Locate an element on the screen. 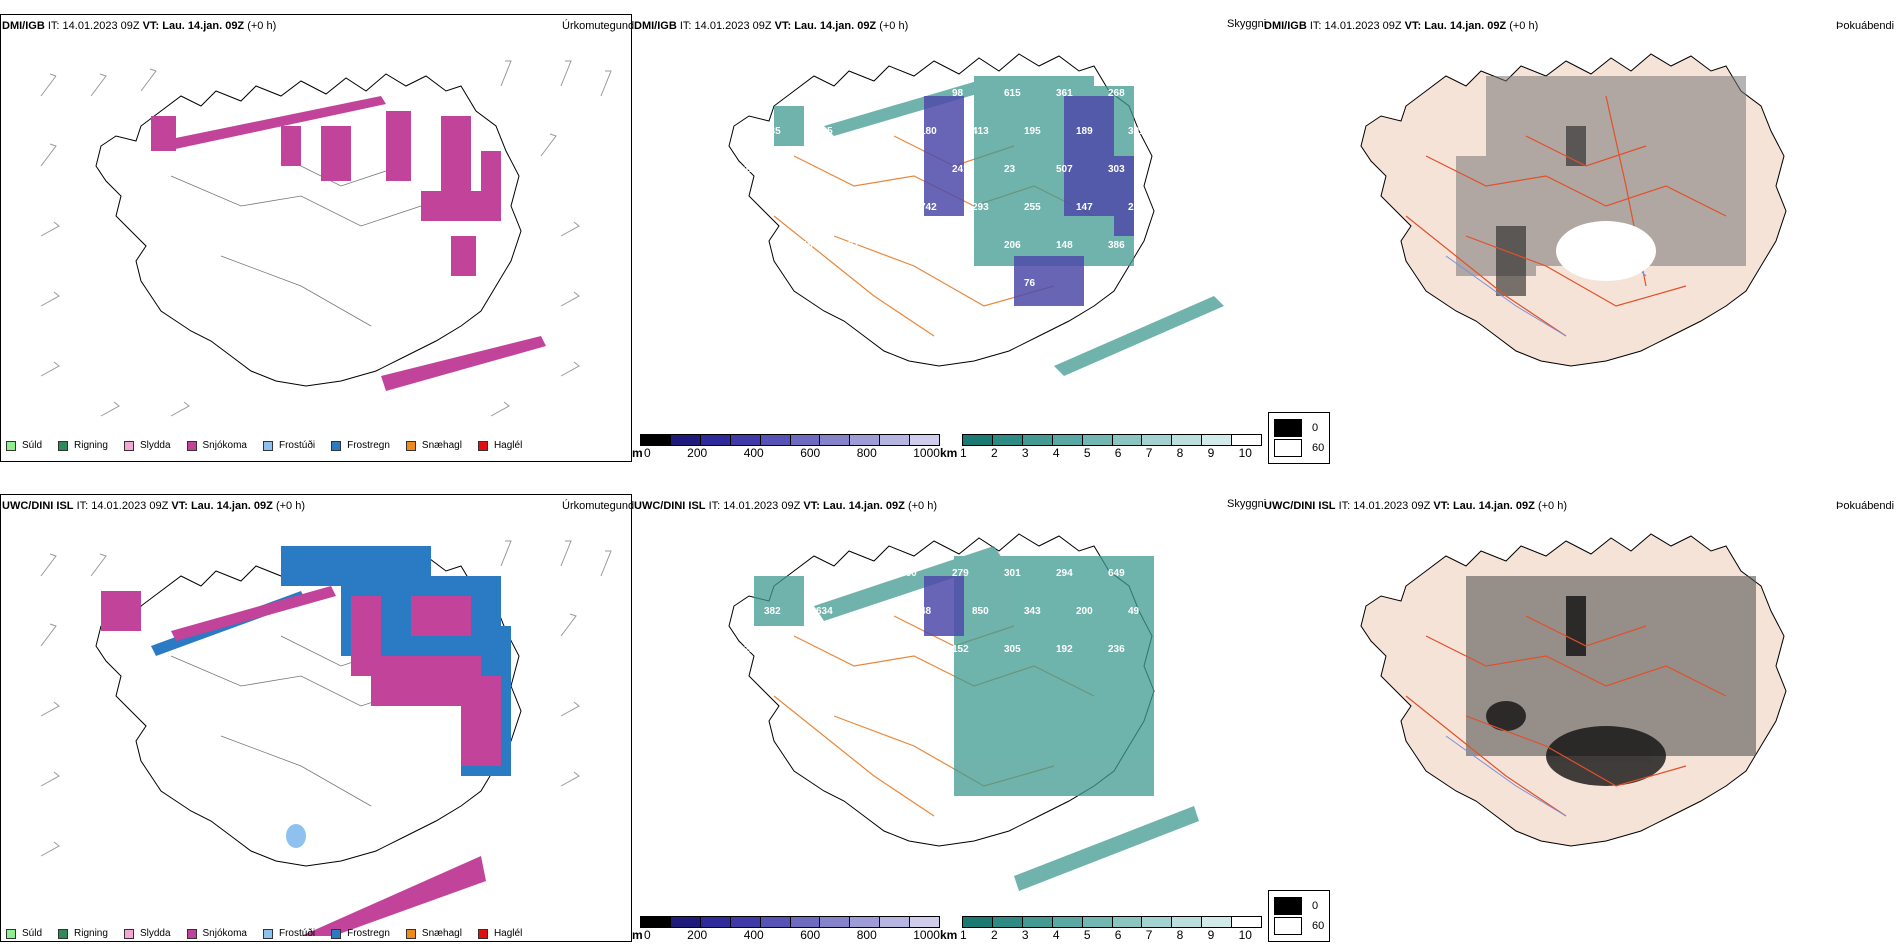 This screenshot has width=1900, height=950. visibility-value-label: 49 is located at coordinates (1134, 611).